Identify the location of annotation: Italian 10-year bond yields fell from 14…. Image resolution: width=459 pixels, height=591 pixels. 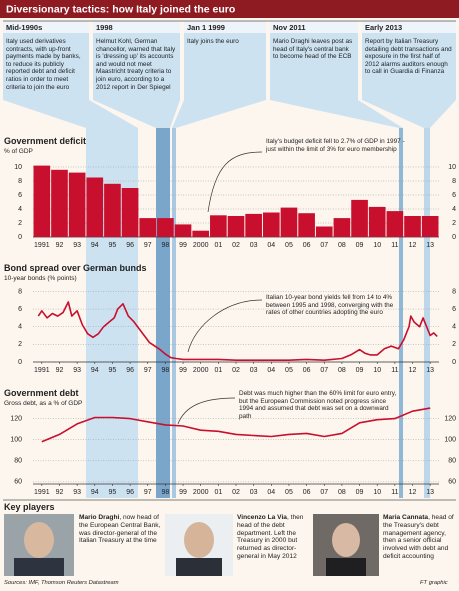
(330, 305).